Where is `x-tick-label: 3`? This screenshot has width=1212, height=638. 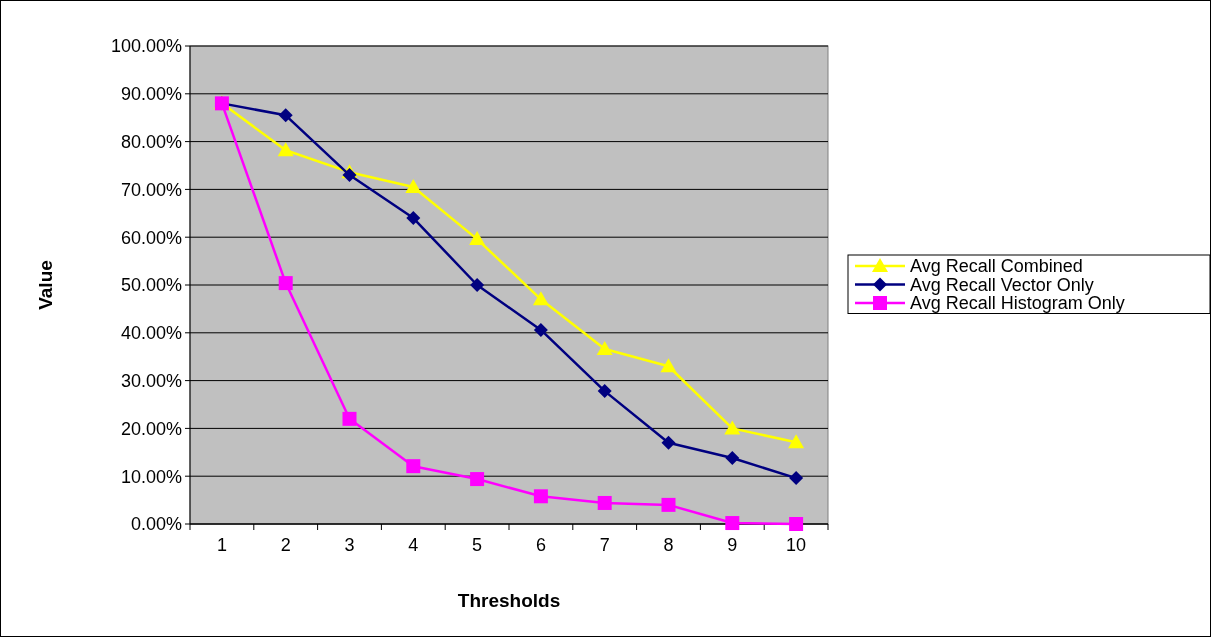 x-tick-label: 3 is located at coordinates (349, 545).